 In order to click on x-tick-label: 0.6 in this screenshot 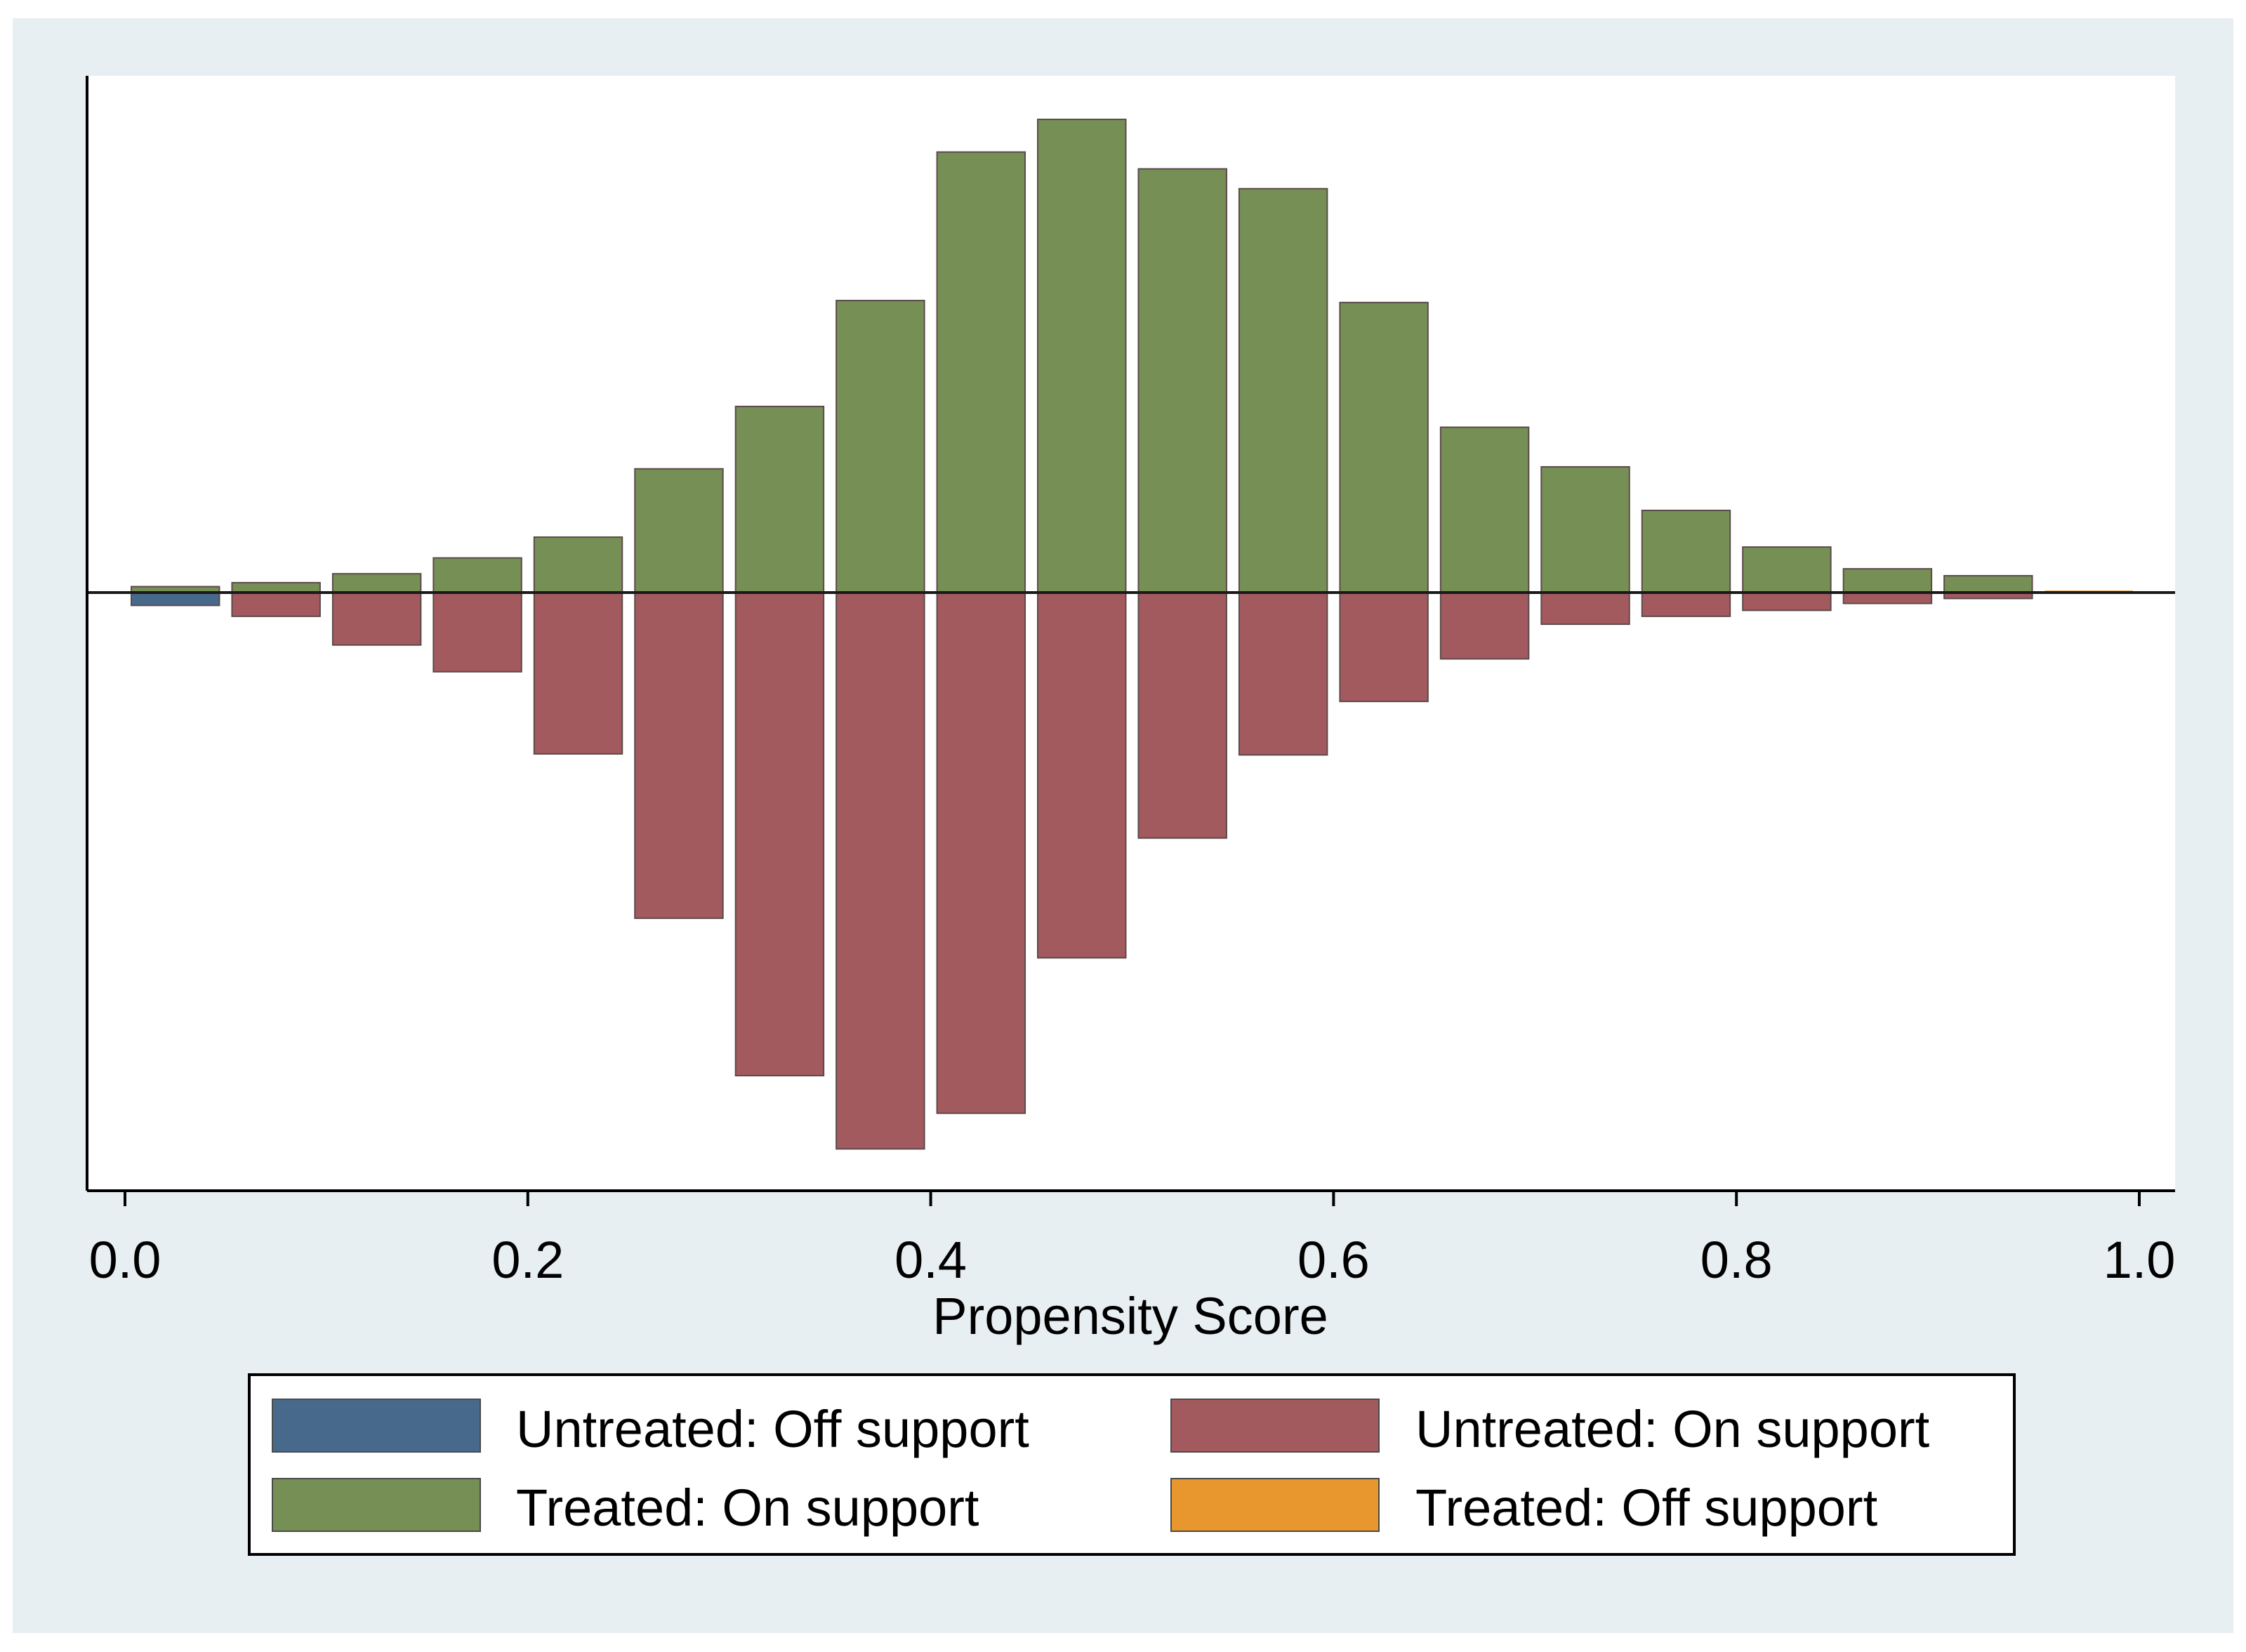, I will do `click(1333, 1260)`.